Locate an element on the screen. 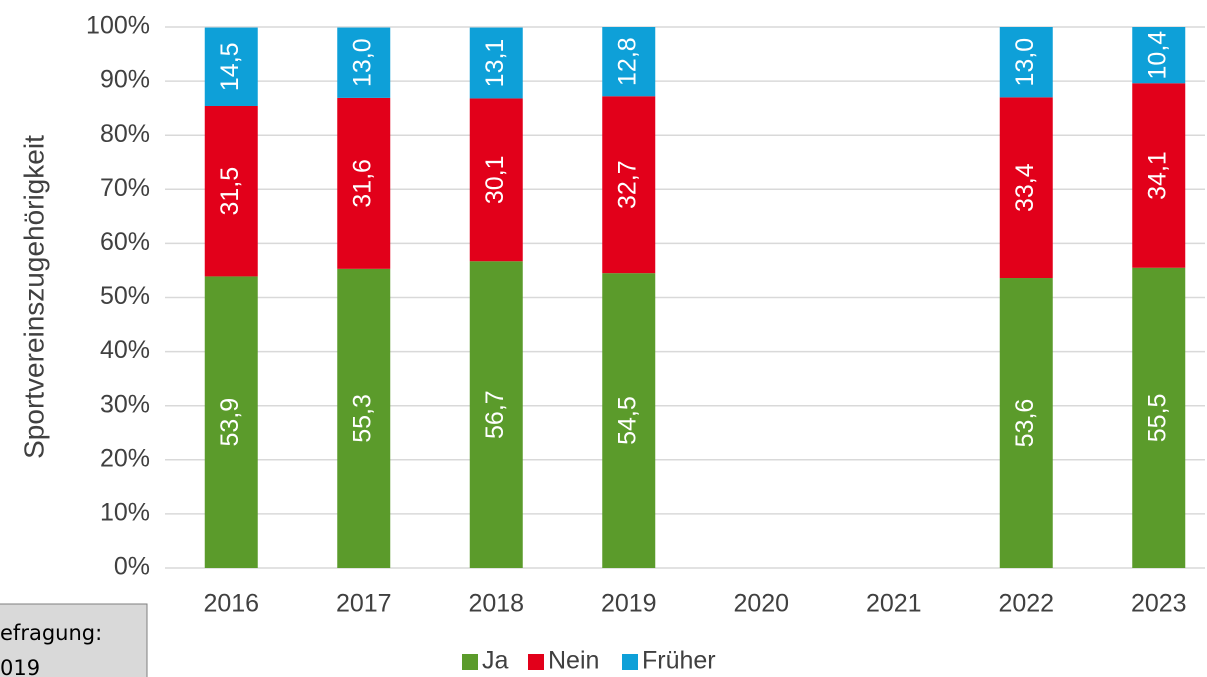 This screenshot has width=1207, height=677. value-label: 54,5 is located at coordinates (627, 420).